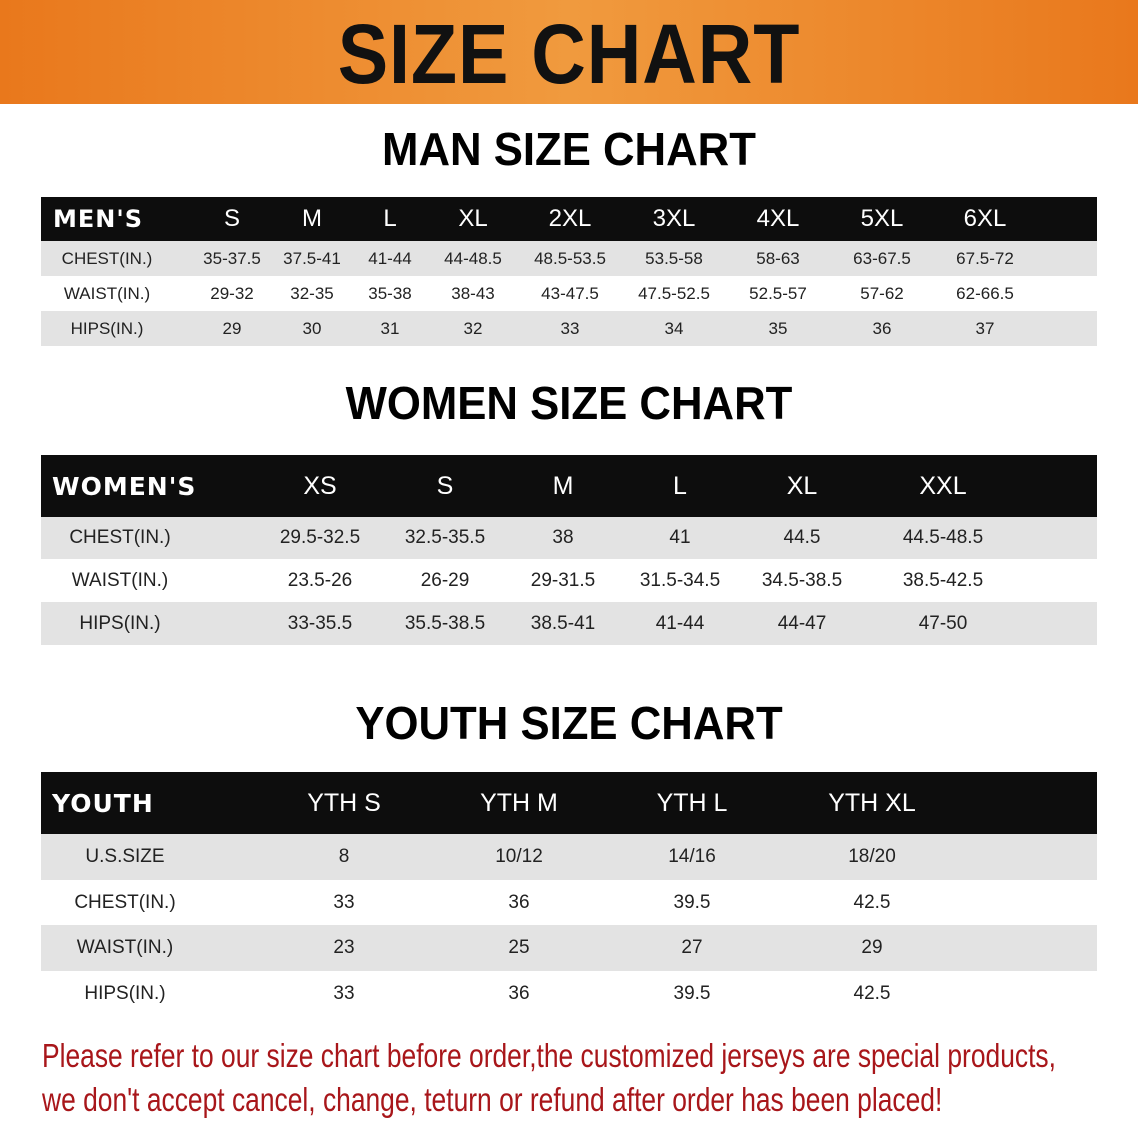 The width and height of the screenshot is (1138, 1132). I want to click on title-banner: SIZE CHART, so click(569, 52).